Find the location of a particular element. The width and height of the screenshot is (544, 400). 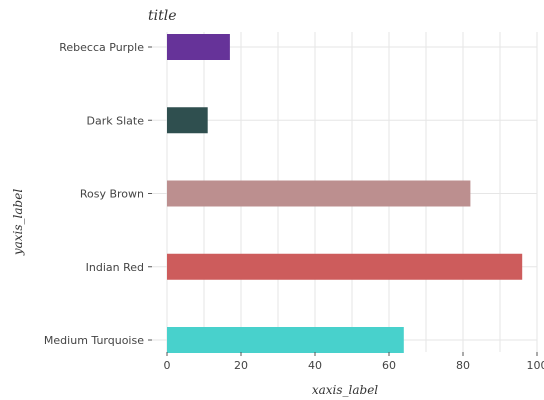

y-tick-label: Medium Turquoise is located at coordinates (94, 340).